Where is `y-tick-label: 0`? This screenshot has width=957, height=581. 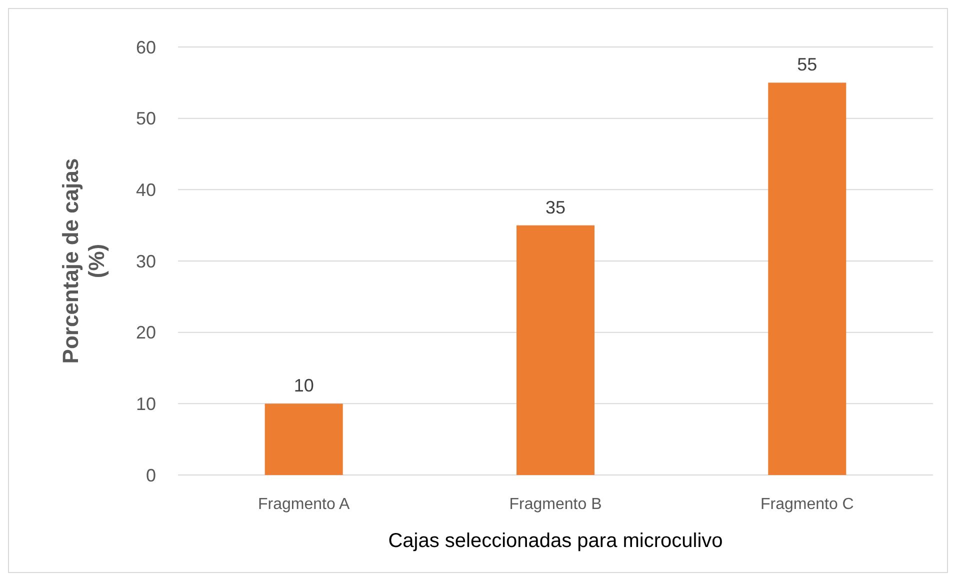
y-tick-label: 0 is located at coordinates (151, 475).